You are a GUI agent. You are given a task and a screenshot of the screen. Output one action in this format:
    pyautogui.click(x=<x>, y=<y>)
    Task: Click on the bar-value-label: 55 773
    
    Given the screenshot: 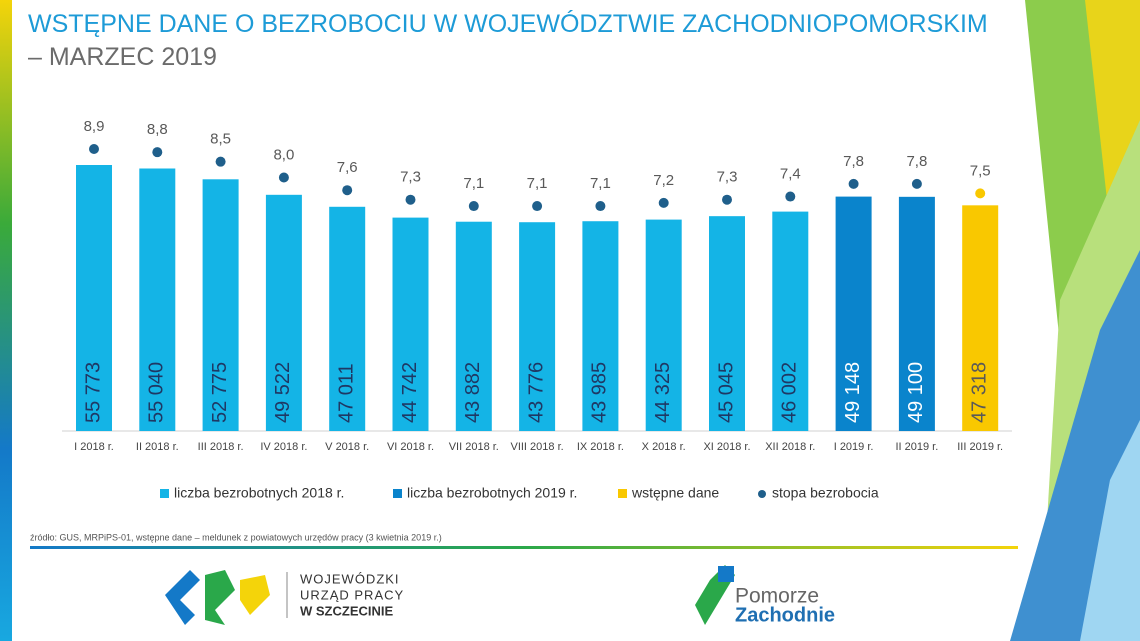 What is the action you would take?
    pyautogui.click(x=93, y=392)
    